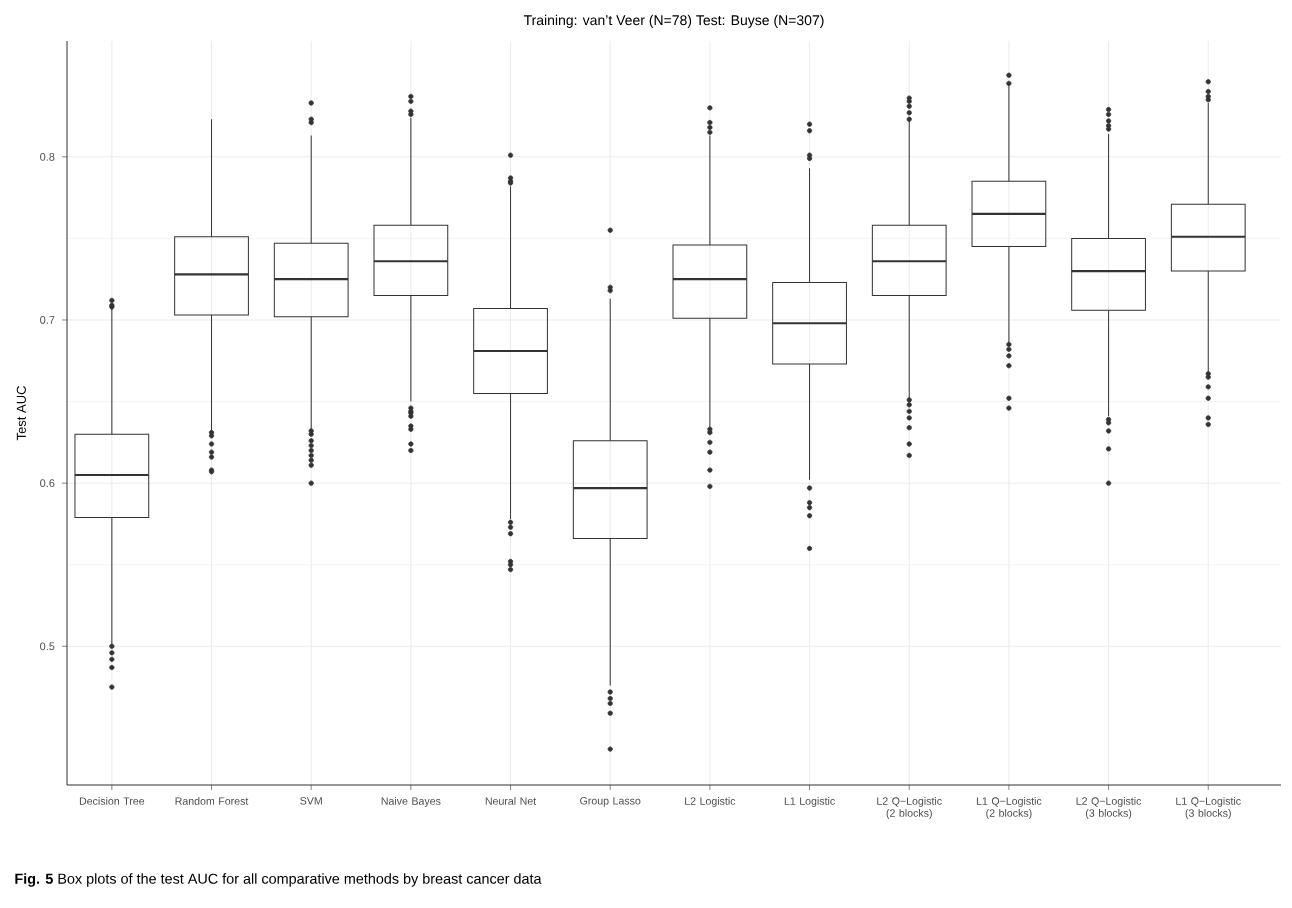 Image resolution: width=1292 pixels, height=908 pixels. Describe the element at coordinates (47, 156) in the screenshot. I see `y-tick-label: 0.8` at that location.